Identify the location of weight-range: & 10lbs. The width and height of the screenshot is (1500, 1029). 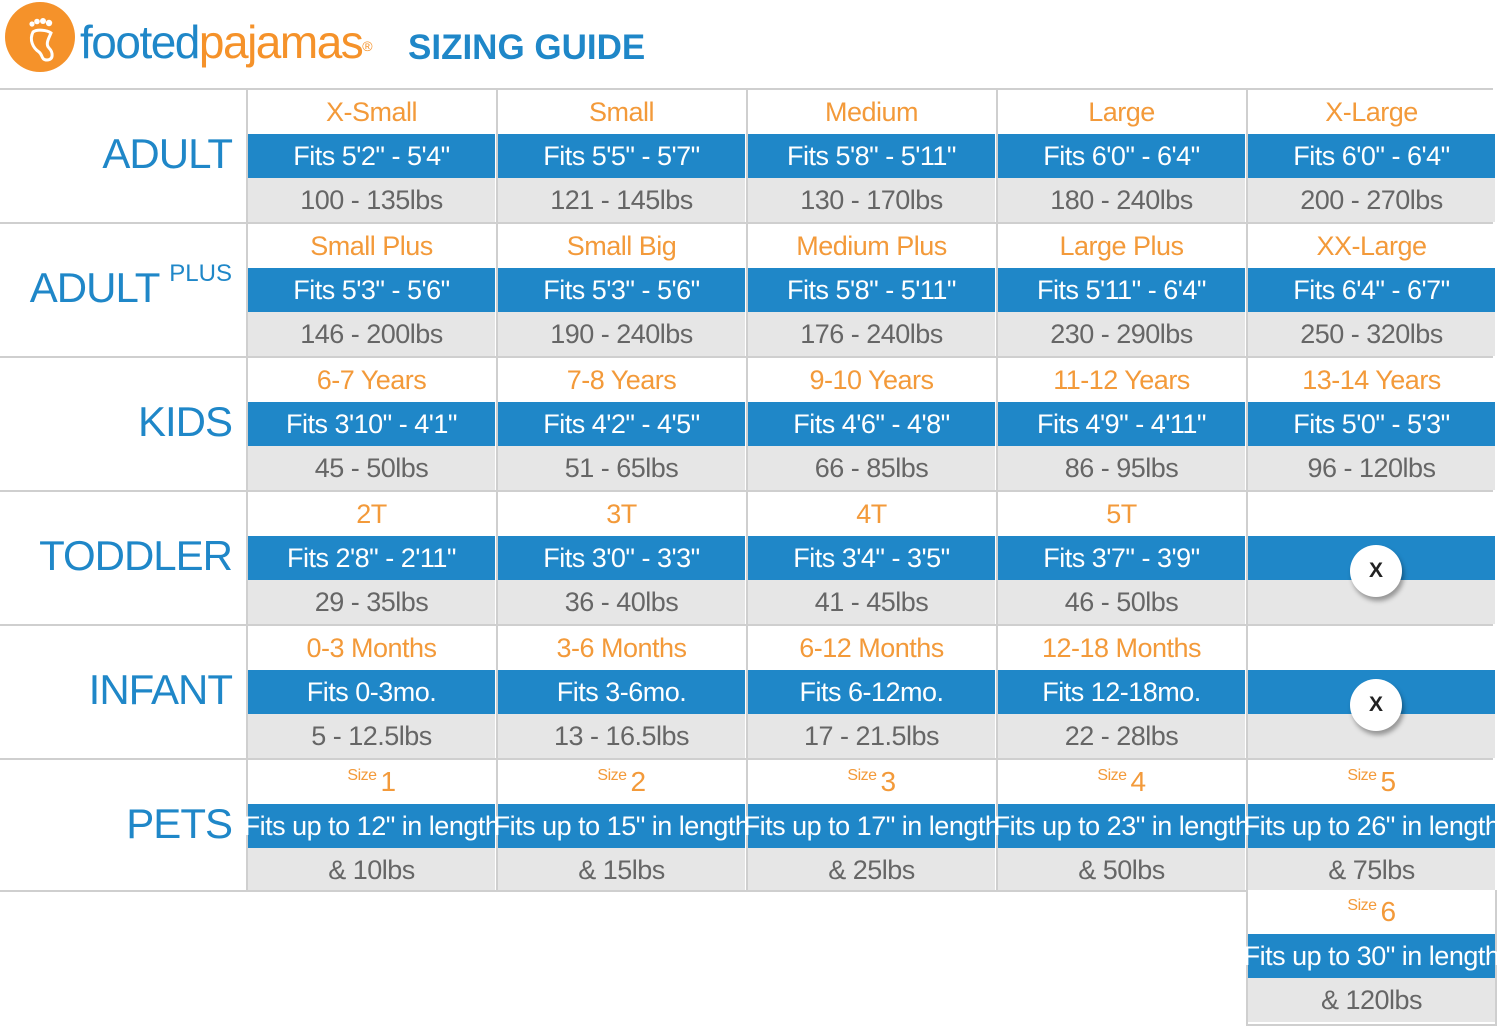
(371, 870).